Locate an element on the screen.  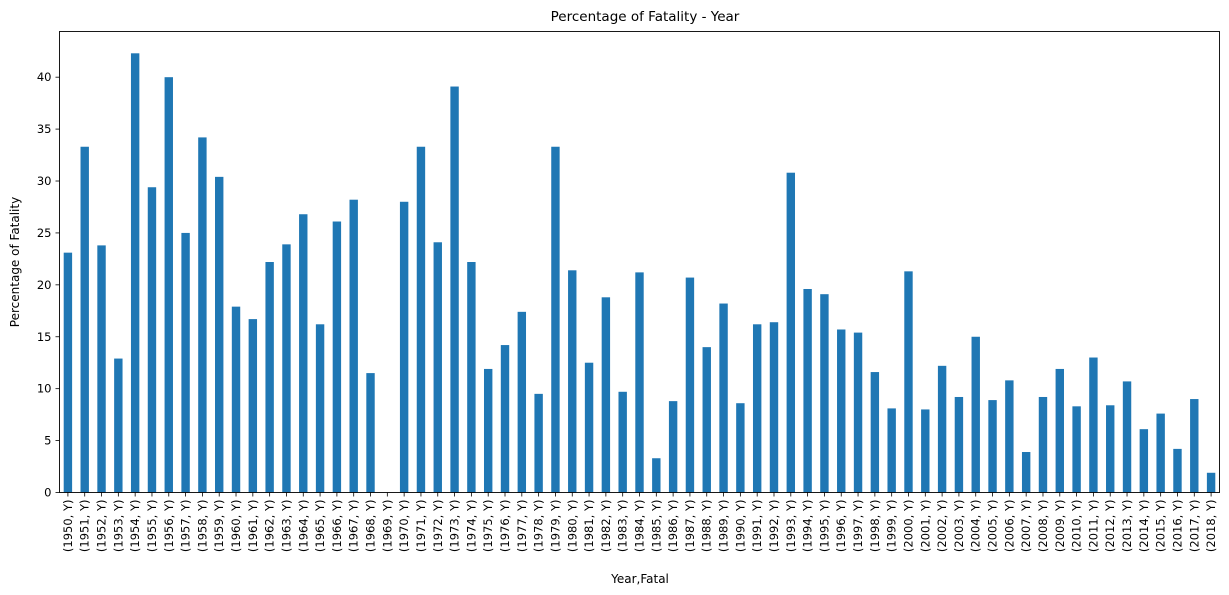
x-tick-label-4: (1954, Y) is located at coordinates (135, 526).